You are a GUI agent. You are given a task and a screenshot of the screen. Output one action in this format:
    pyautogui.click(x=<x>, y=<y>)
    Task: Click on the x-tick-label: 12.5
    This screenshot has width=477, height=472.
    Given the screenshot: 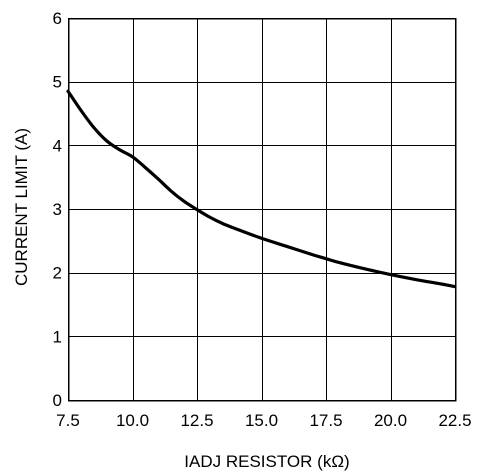 What is the action you would take?
    pyautogui.click(x=196, y=420)
    